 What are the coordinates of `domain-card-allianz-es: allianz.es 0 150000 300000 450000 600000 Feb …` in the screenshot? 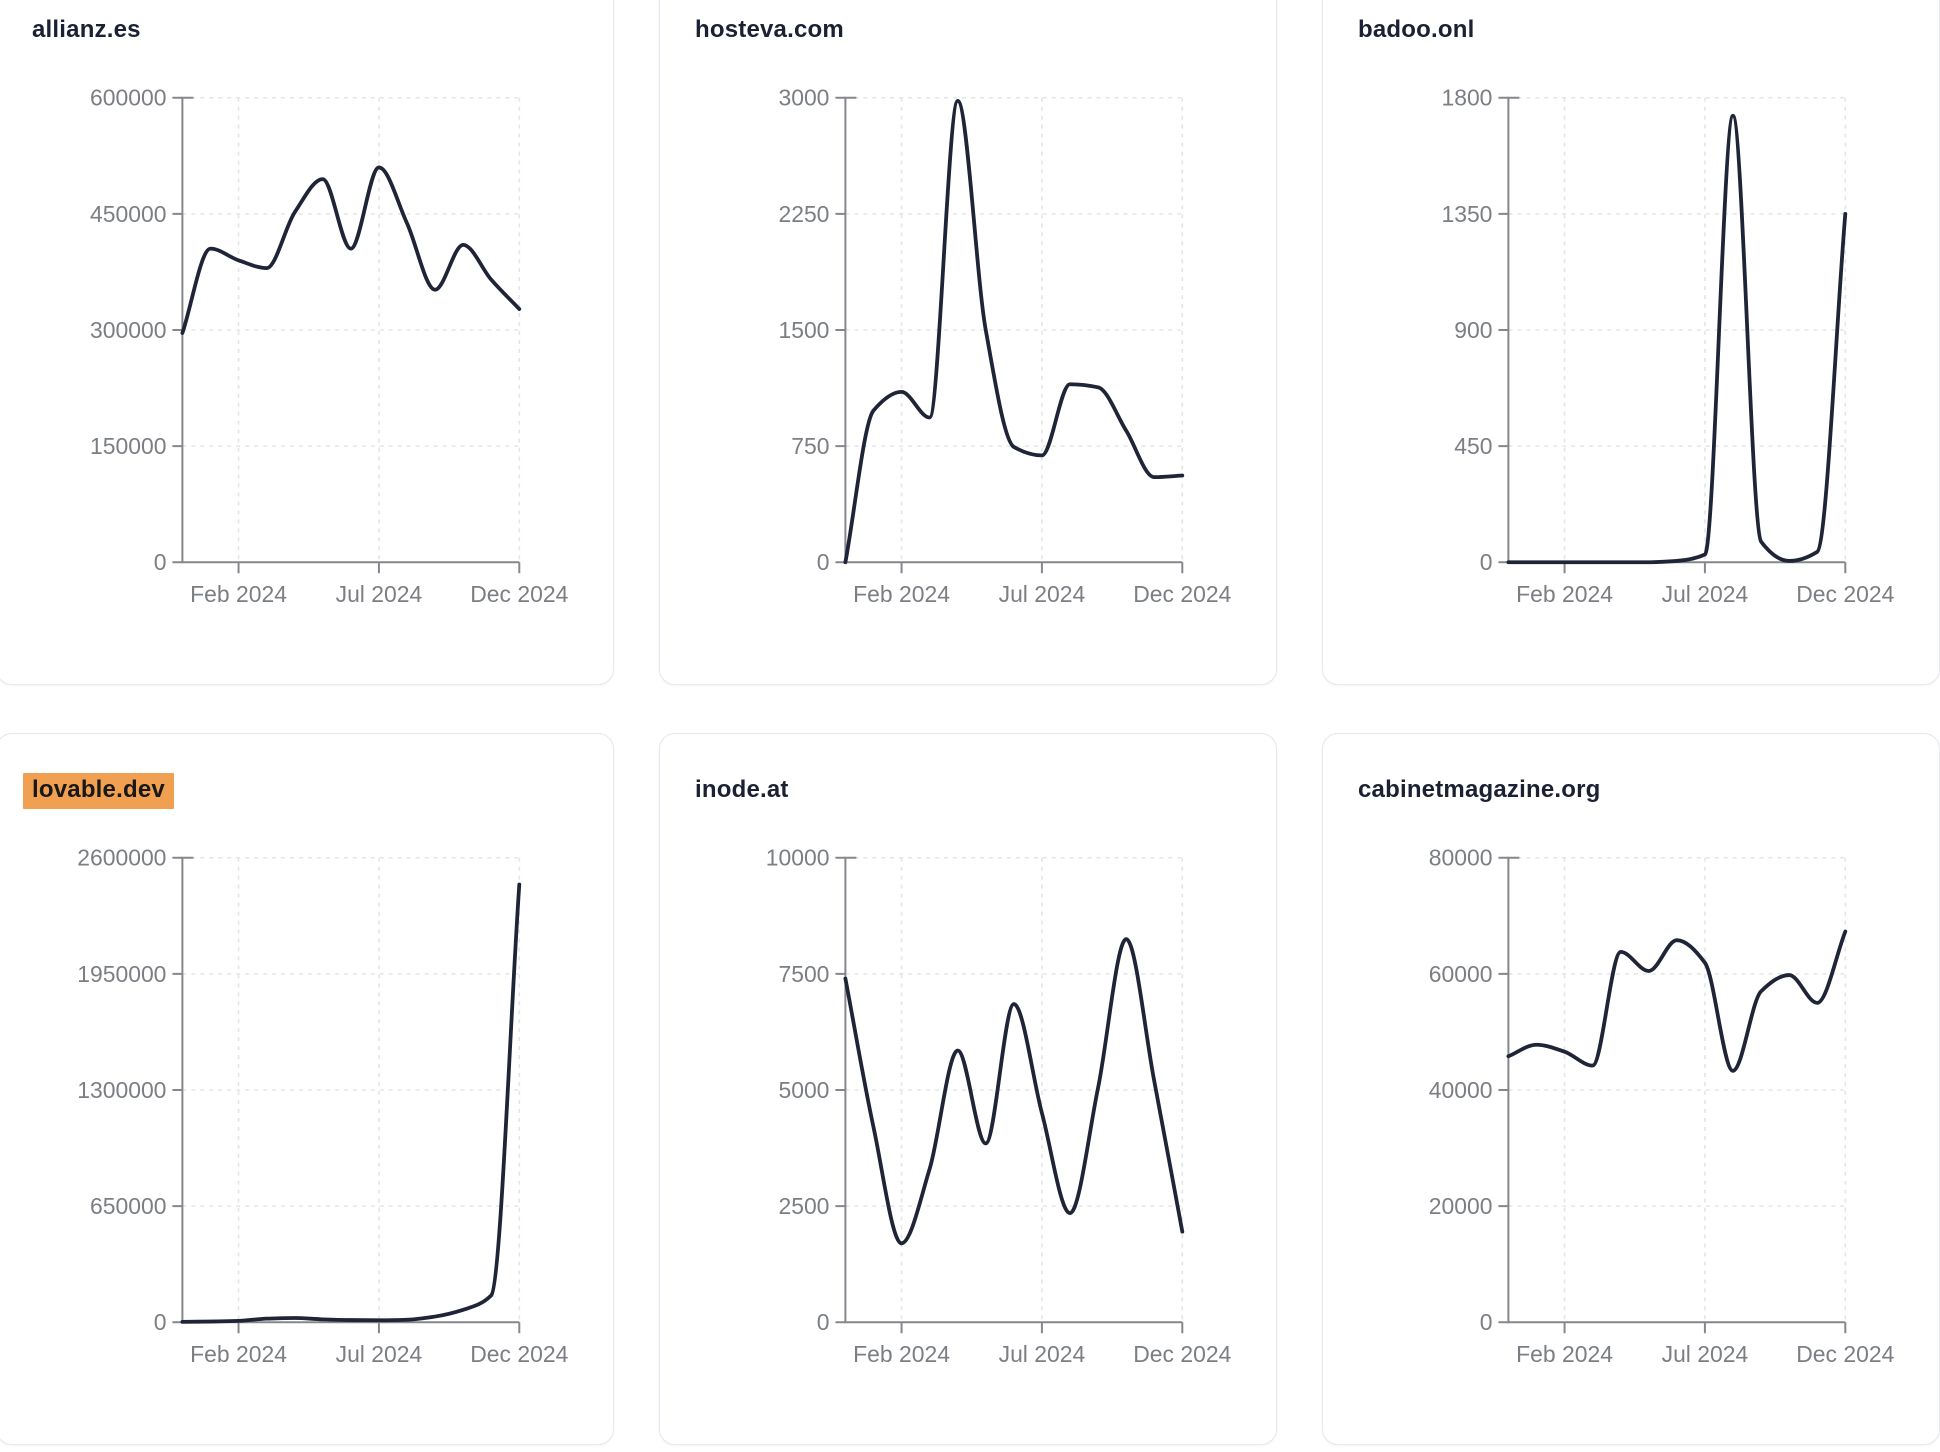 It's located at (307, 342).